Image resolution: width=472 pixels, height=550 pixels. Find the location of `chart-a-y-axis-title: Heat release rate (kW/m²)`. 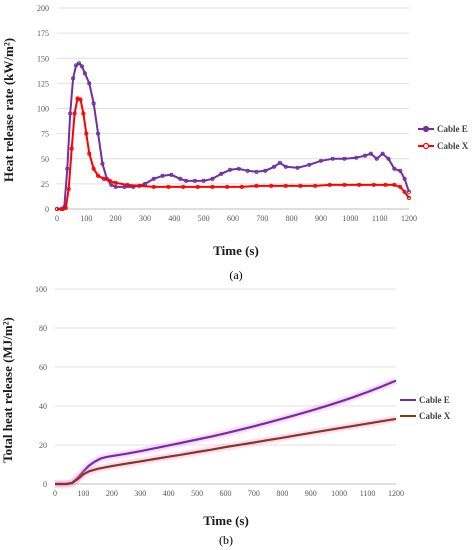

chart-a-y-axis-title: Heat release rate (kW/m²) is located at coordinates (8, 110).